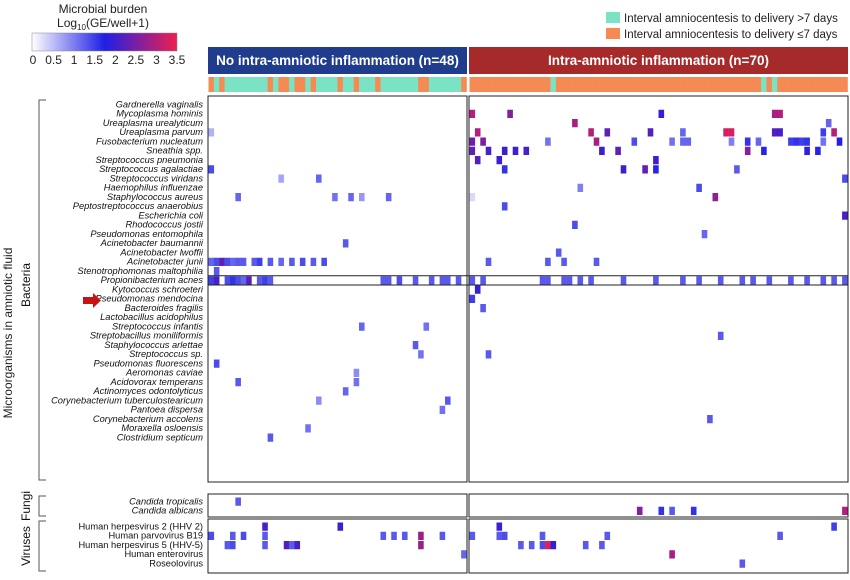 This screenshot has height=580, width=850. Describe the element at coordinates (136, 60) in the screenshot. I see `legend-tick-label: 2.5` at that location.